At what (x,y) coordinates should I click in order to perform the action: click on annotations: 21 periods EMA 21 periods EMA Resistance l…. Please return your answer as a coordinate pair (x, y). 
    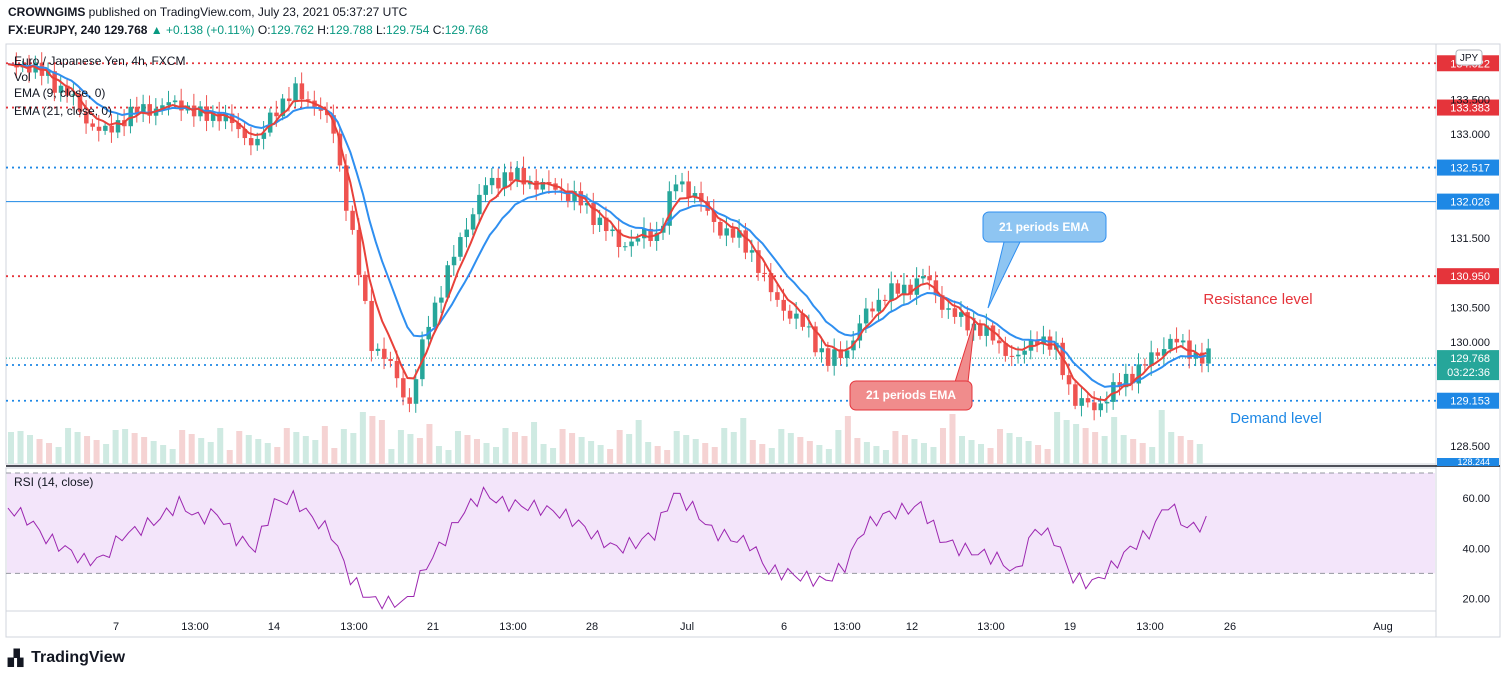
    Looking at the image, I should click on (1085, 319).